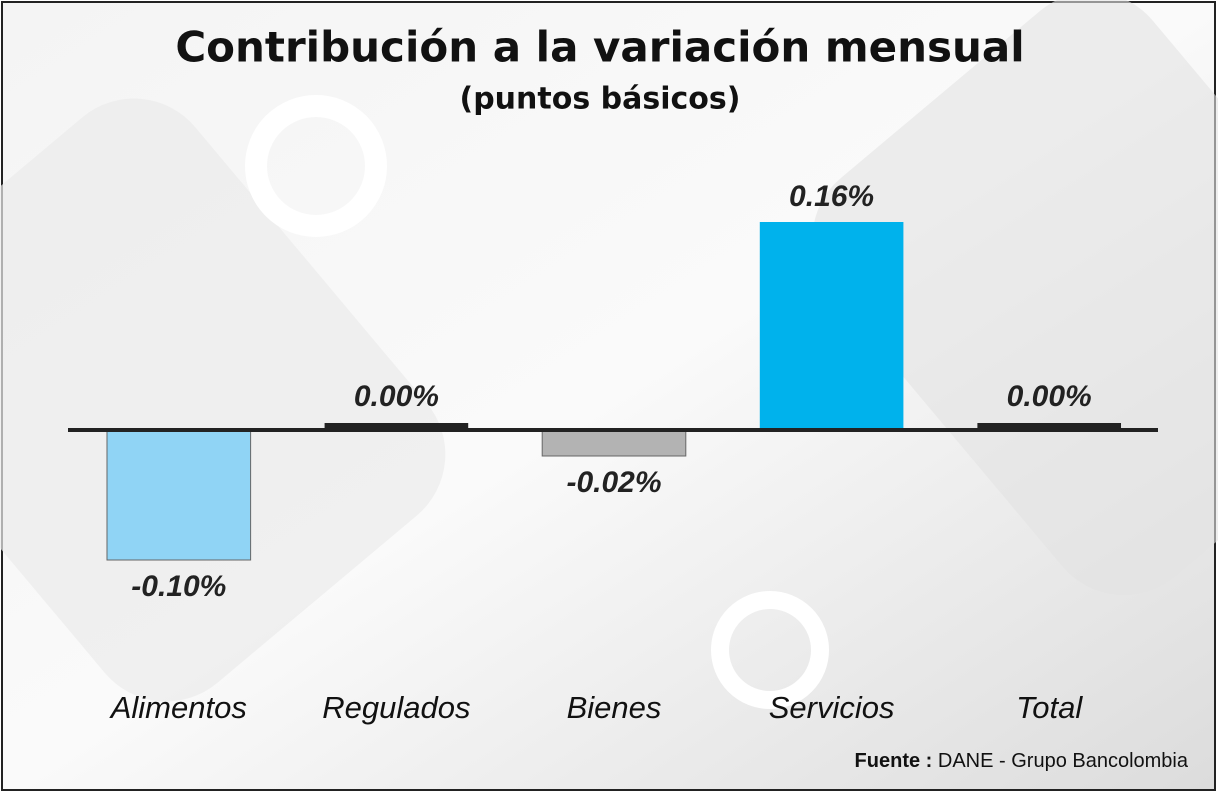  I want to click on x-tick-label: Regulados, so click(396, 707).